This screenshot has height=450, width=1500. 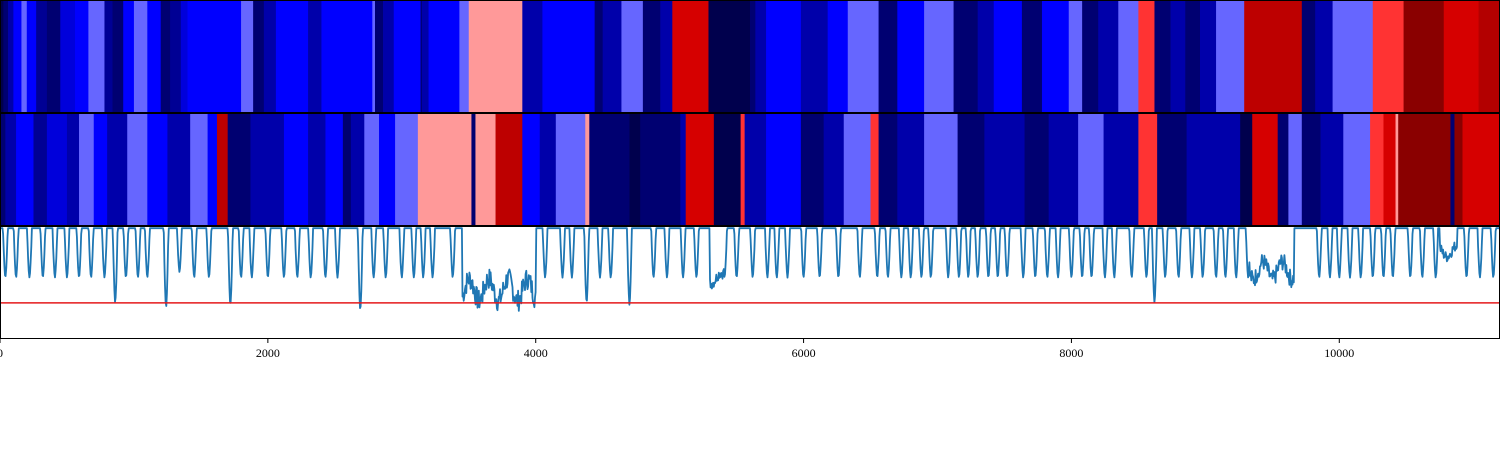 What do you see at coordinates (536, 353) in the screenshot?
I see `x-tick-label: 4000` at bounding box center [536, 353].